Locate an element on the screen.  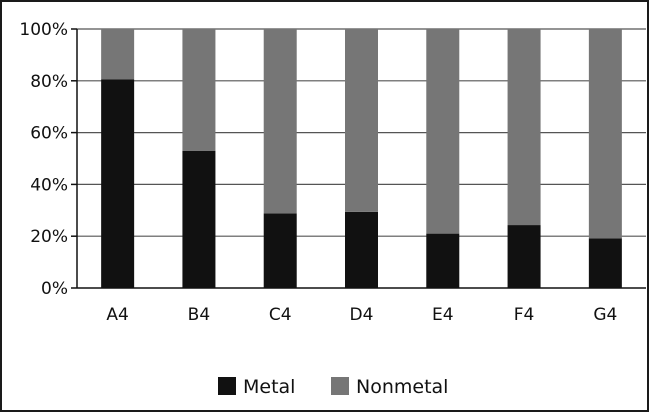
x-tick-label: B4 is located at coordinates (199, 315).